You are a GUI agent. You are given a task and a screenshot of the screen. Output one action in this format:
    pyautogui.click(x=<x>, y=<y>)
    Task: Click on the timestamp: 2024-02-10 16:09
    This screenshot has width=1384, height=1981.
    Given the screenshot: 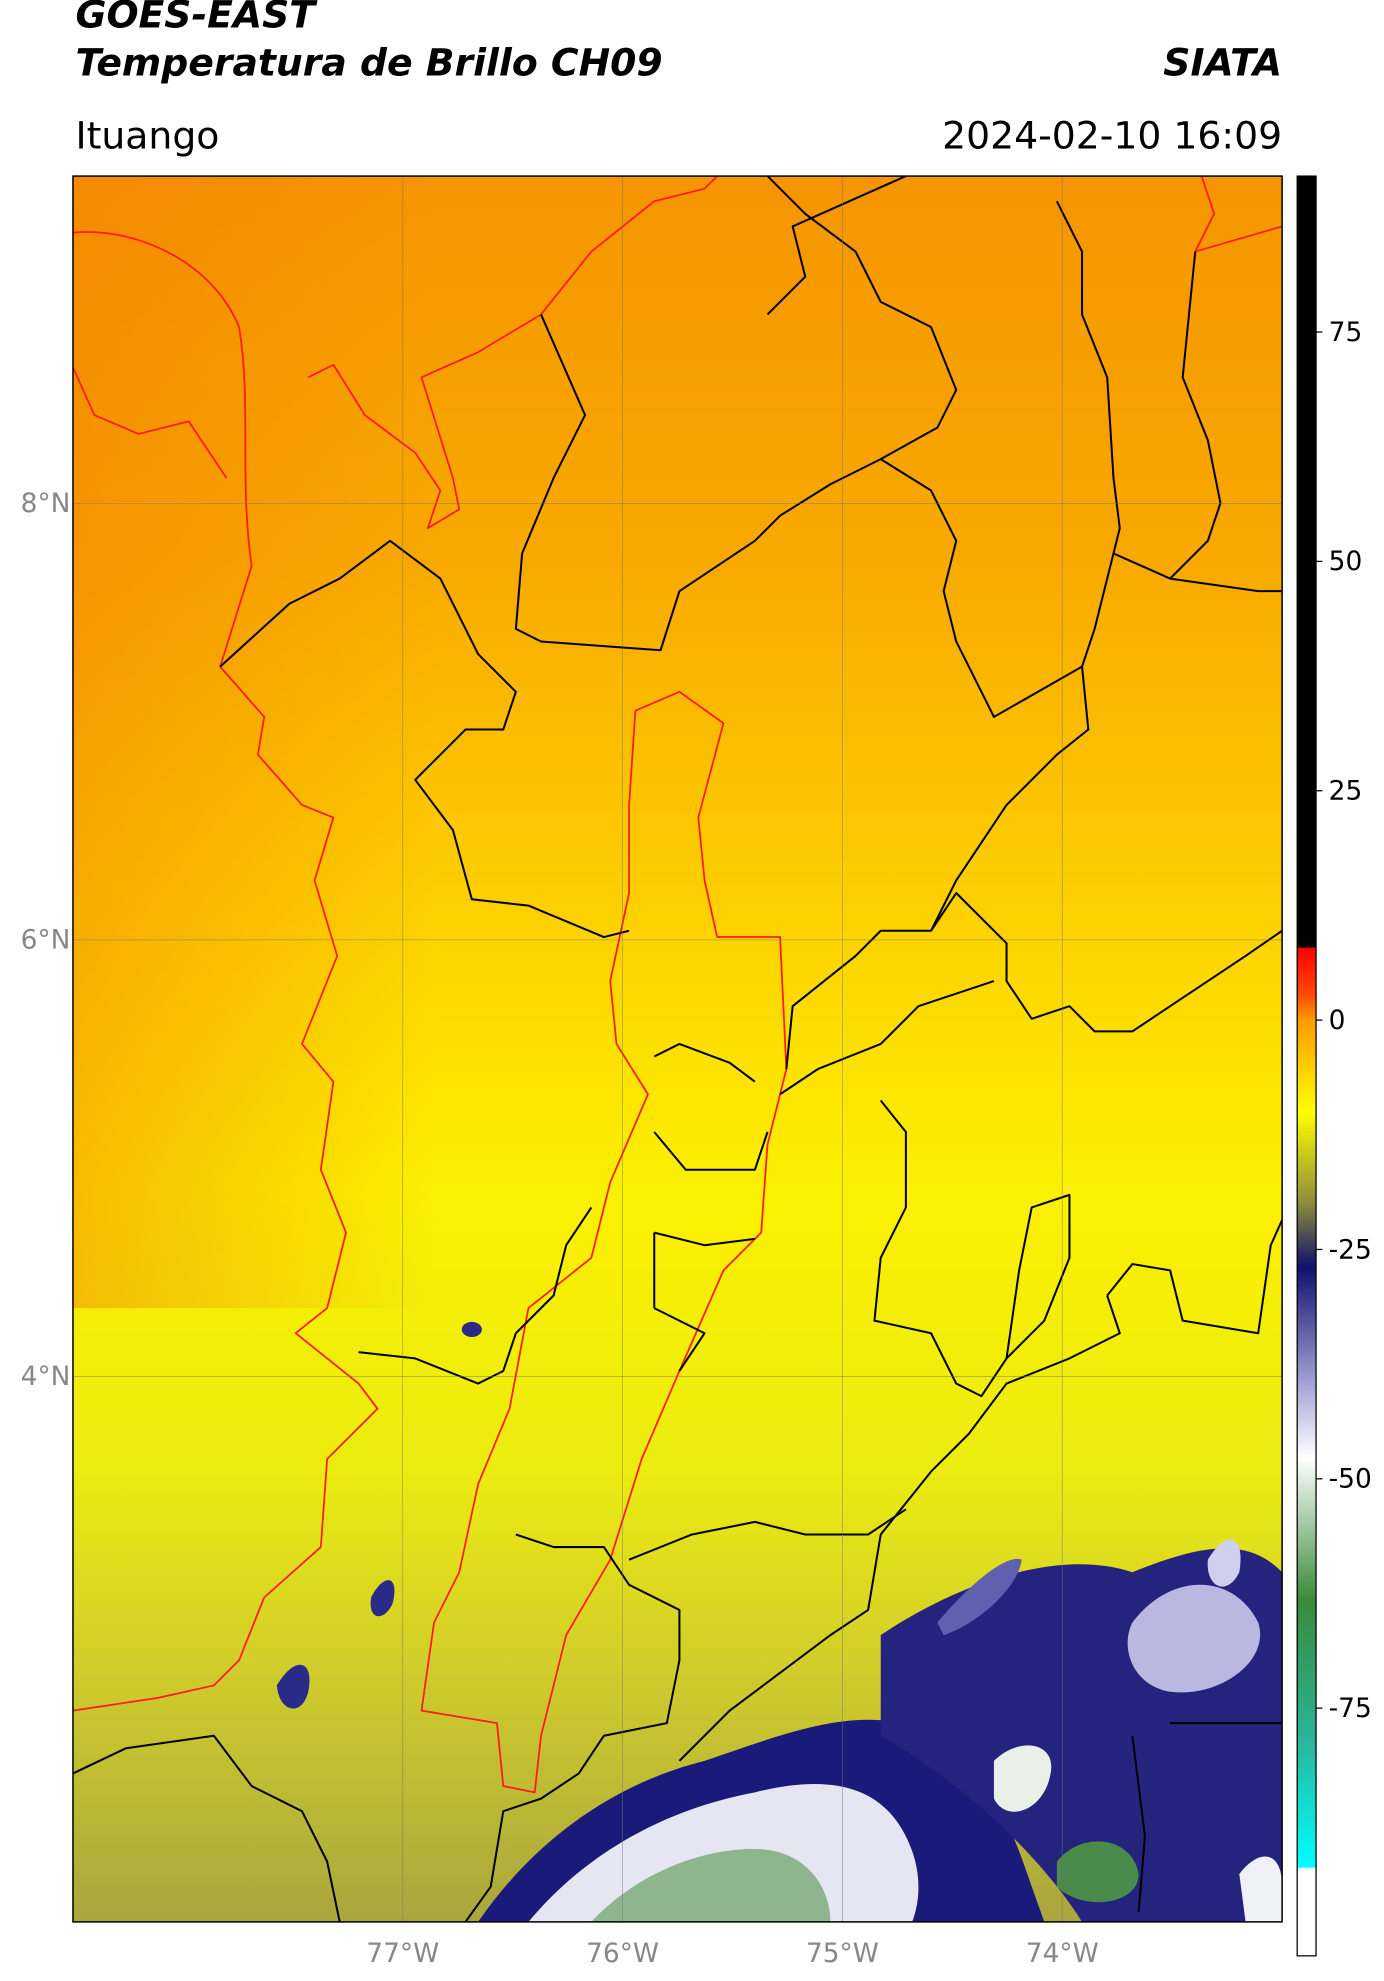 What is the action you would take?
    pyautogui.click(x=1112, y=135)
    